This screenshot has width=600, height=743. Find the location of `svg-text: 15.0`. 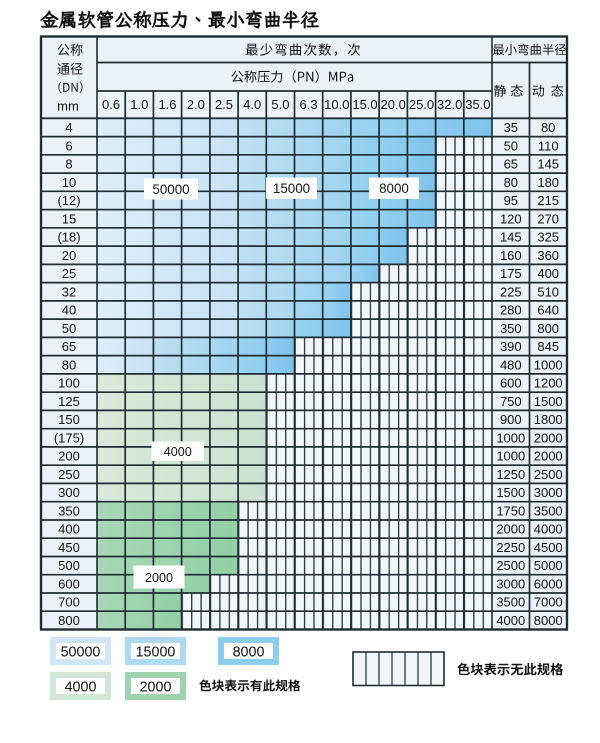

svg-text: 15.0 is located at coordinates (364, 104).